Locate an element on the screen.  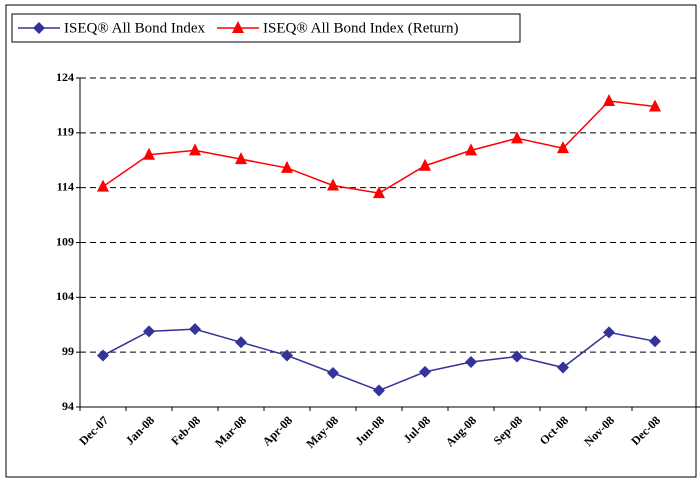
legend-label: ISEQ® All Bond Index (Return) is located at coordinates (361, 28).